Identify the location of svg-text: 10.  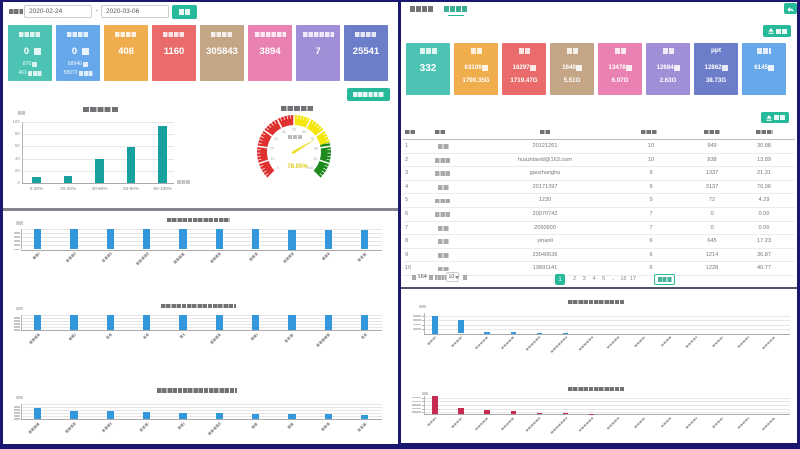
(272, 159).